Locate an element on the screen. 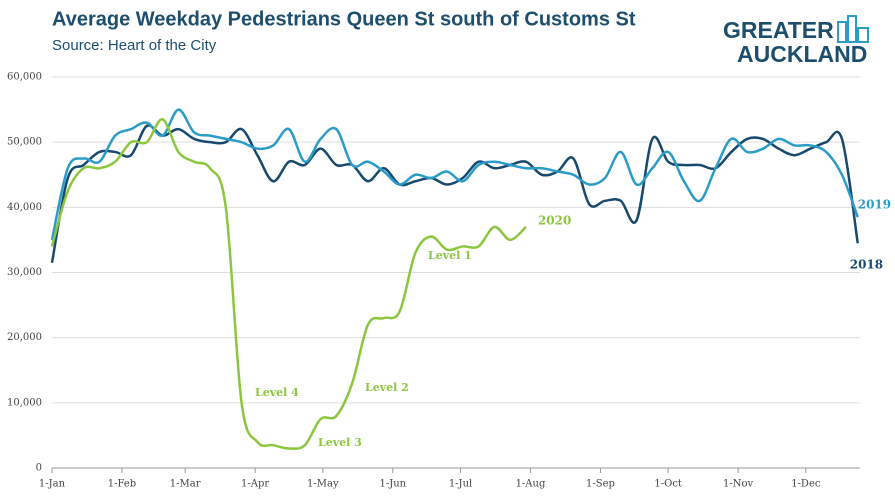 The height and width of the screenshot is (504, 895). series-label: 2018 is located at coordinates (866, 265).